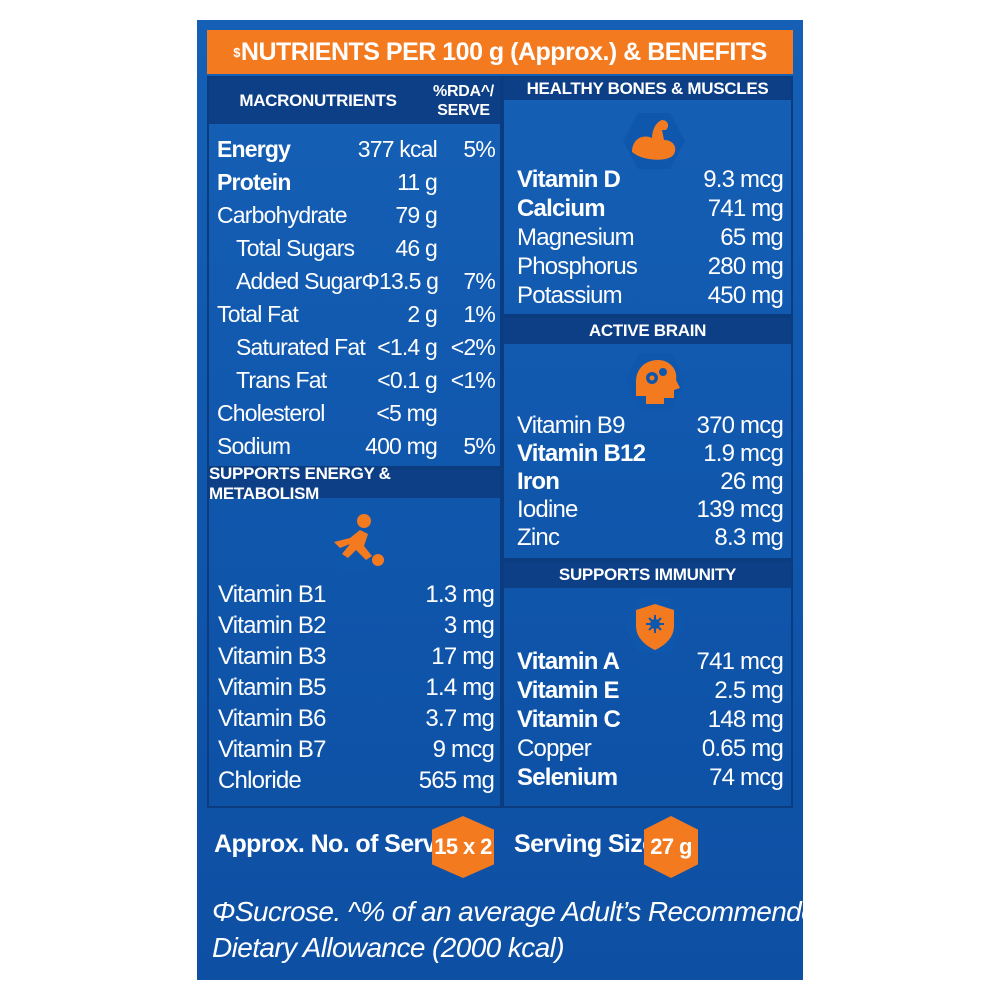 Image resolution: width=1000 pixels, height=1000 pixels. Describe the element at coordinates (585, 844) in the screenshot. I see `serving-size-label: Serving Size` at that location.